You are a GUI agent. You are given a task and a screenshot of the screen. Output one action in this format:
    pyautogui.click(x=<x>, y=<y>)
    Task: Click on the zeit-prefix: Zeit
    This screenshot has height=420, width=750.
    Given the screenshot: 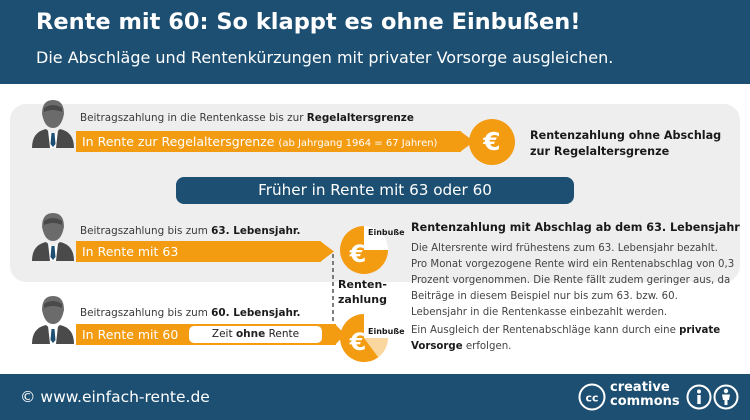 What is the action you would take?
    pyautogui.click(x=223, y=334)
    